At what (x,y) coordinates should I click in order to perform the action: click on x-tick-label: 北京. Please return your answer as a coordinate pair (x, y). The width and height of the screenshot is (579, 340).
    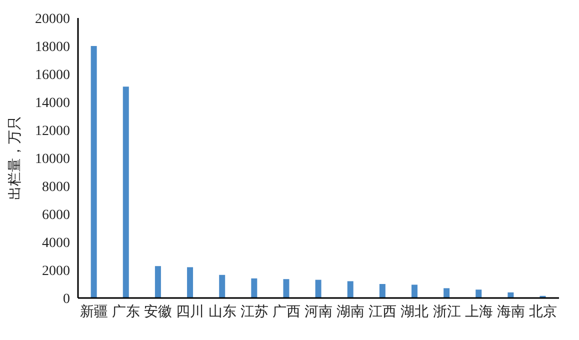
    Looking at the image, I should click on (542, 312).